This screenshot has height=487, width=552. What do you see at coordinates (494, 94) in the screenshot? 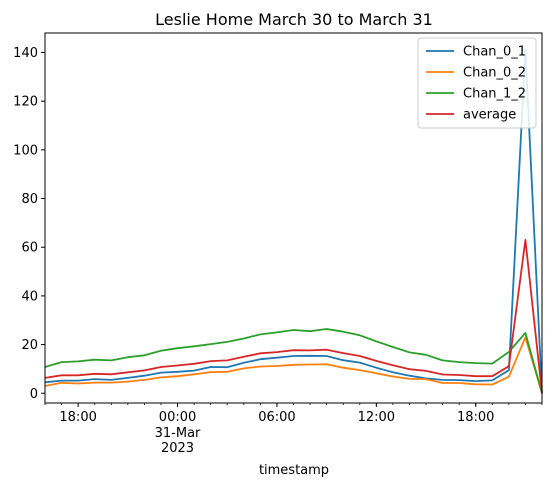
I see `legend-label: Chan_1_2` at bounding box center [494, 94].